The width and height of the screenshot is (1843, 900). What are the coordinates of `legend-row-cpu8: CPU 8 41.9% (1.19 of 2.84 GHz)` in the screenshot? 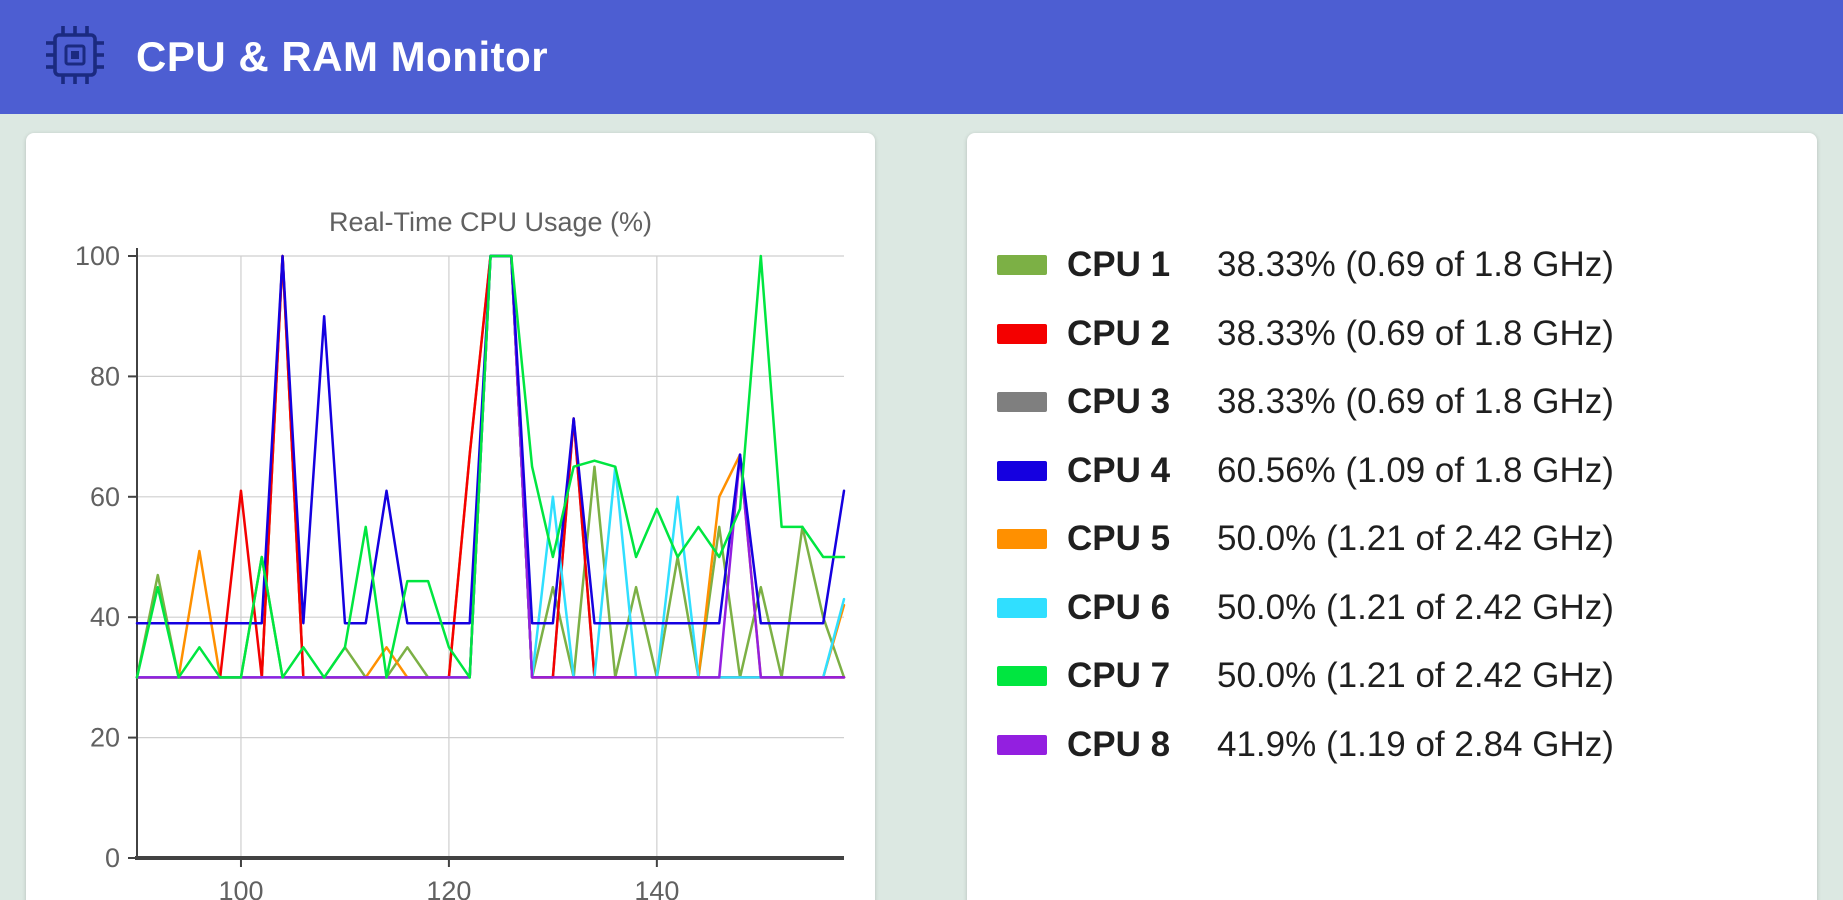 It's located at (1407, 745).